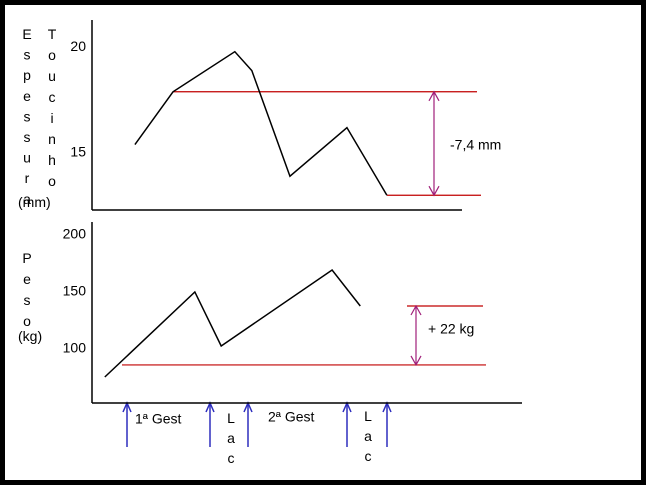 The image size is (646, 485). Describe the element at coordinates (75, 234) in the screenshot. I see `y-tick-label: 200` at that location.